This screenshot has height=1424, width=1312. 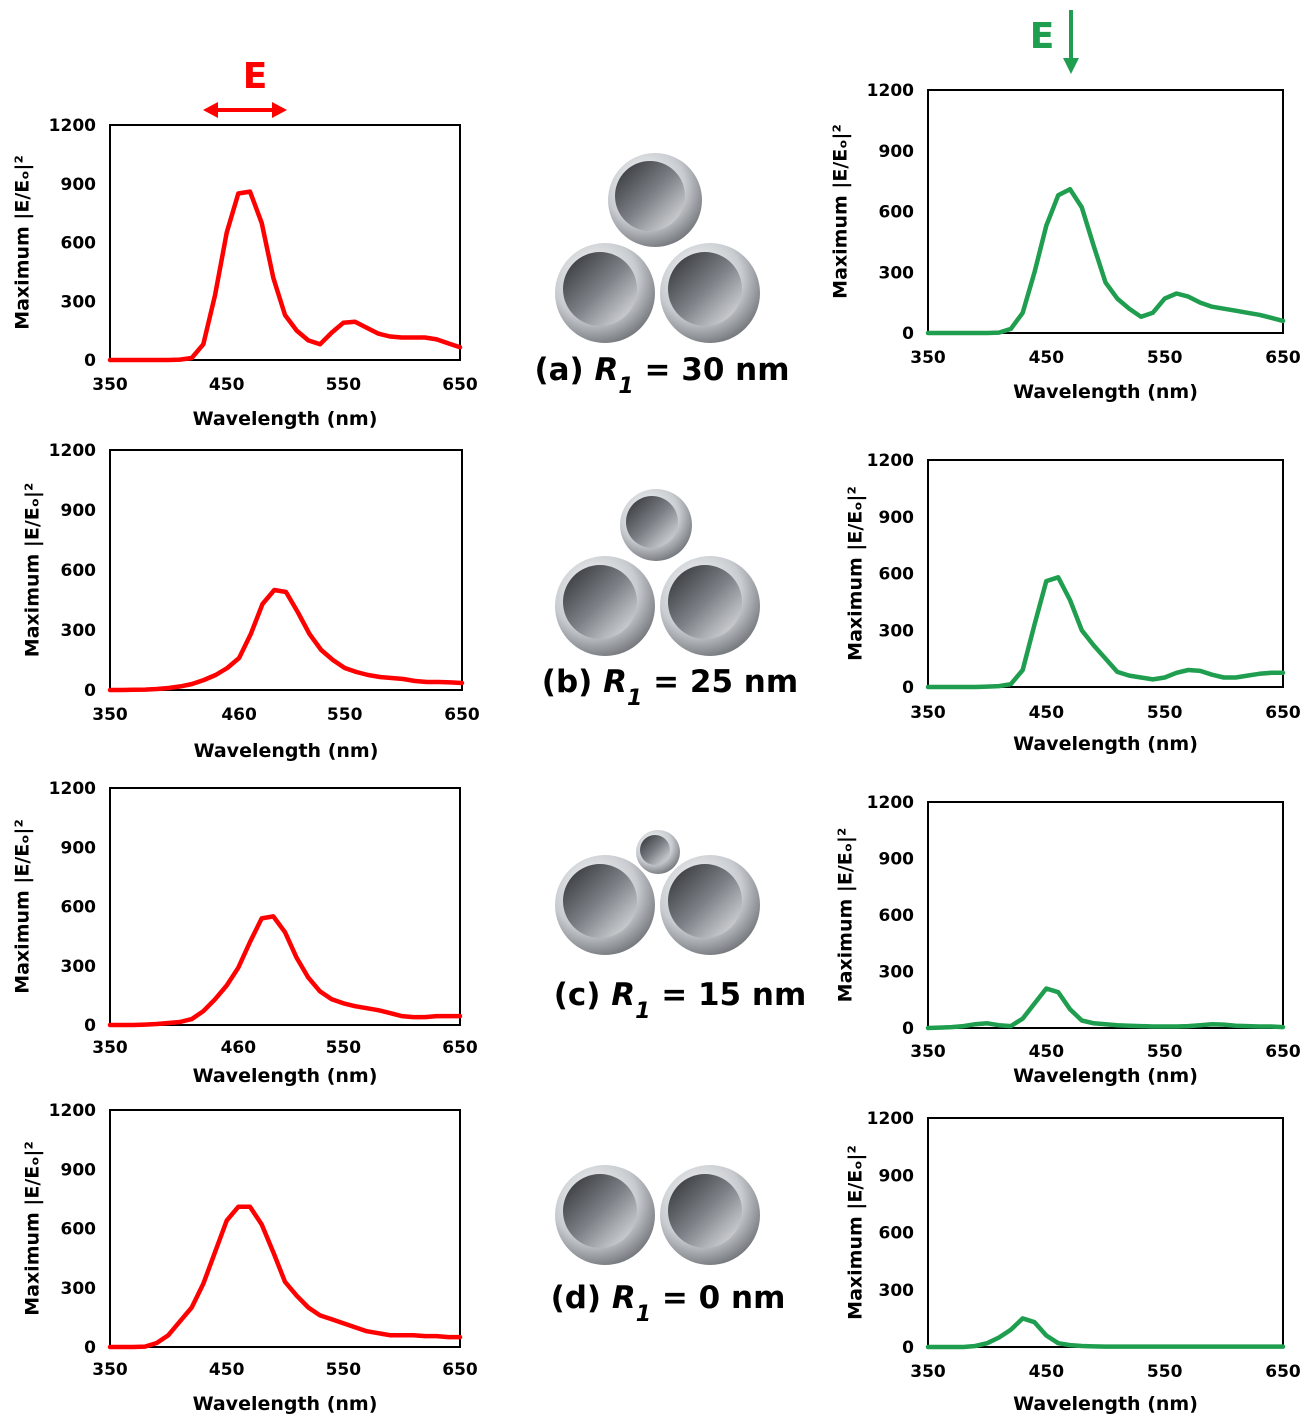 What do you see at coordinates (733, 995) in the screenshot?
I see `radius-value: = 15 nm` at bounding box center [733, 995].